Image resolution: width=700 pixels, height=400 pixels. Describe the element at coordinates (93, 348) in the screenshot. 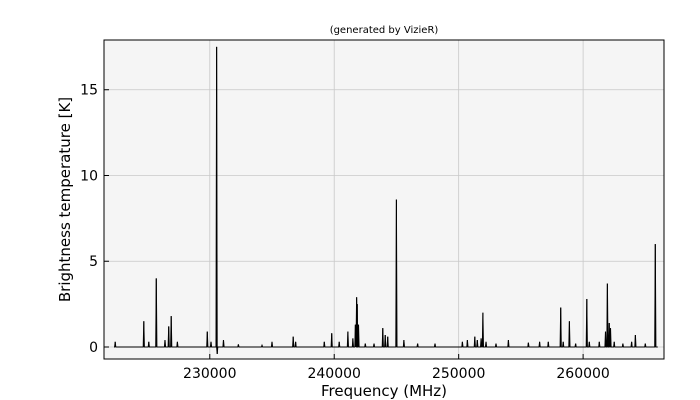

I see `y-tick-label: 0` at that location.